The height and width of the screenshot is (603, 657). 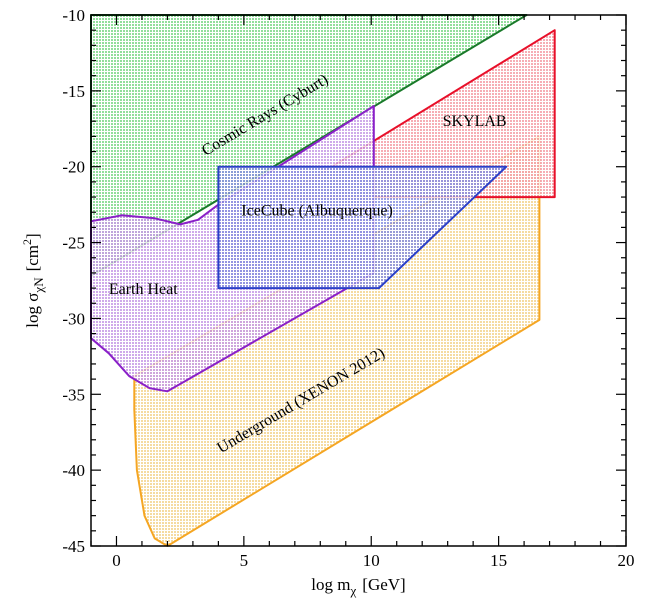 What do you see at coordinates (73, 546) in the screenshot?
I see `y-tick-label: -45` at bounding box center [73, 546].